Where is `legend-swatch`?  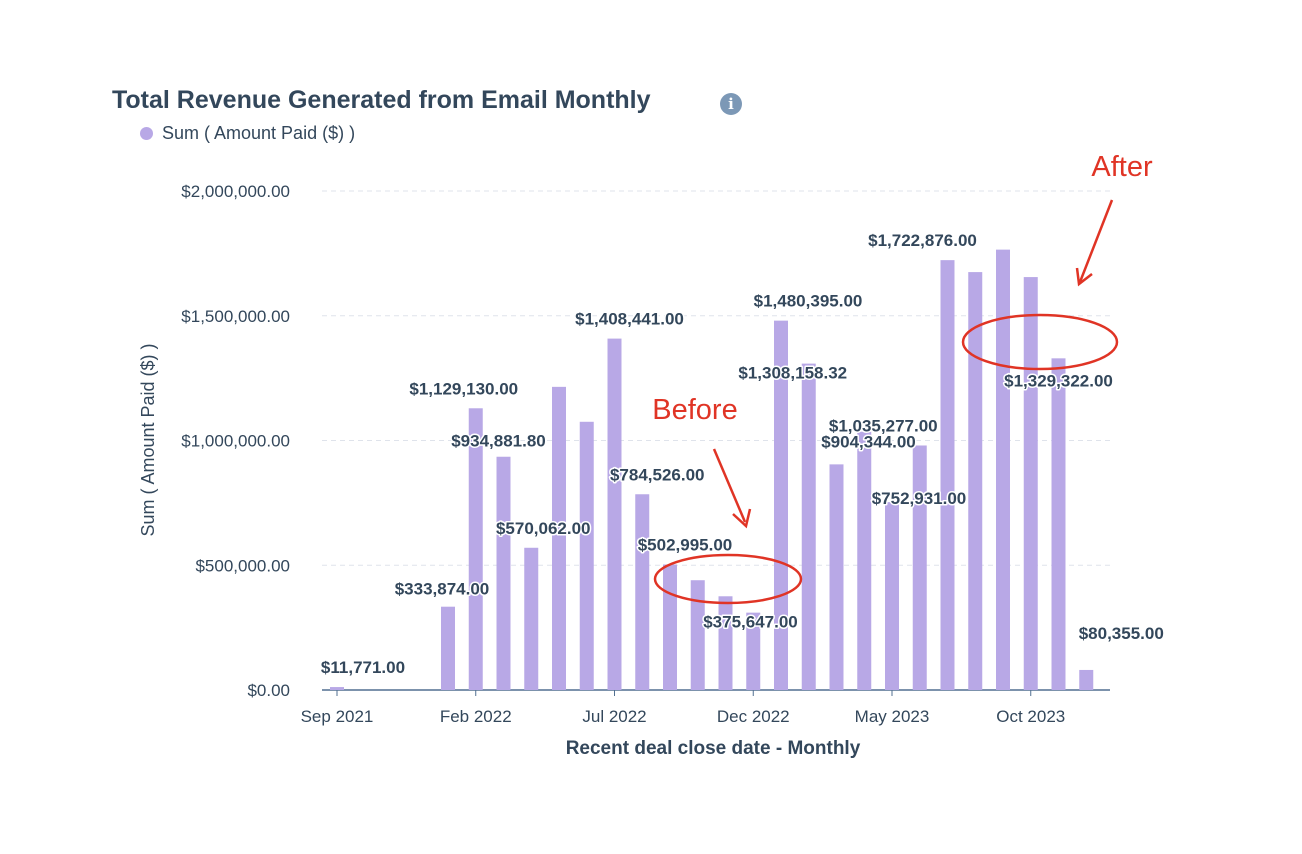
legend-swatch is located at coordinates (146, 133).